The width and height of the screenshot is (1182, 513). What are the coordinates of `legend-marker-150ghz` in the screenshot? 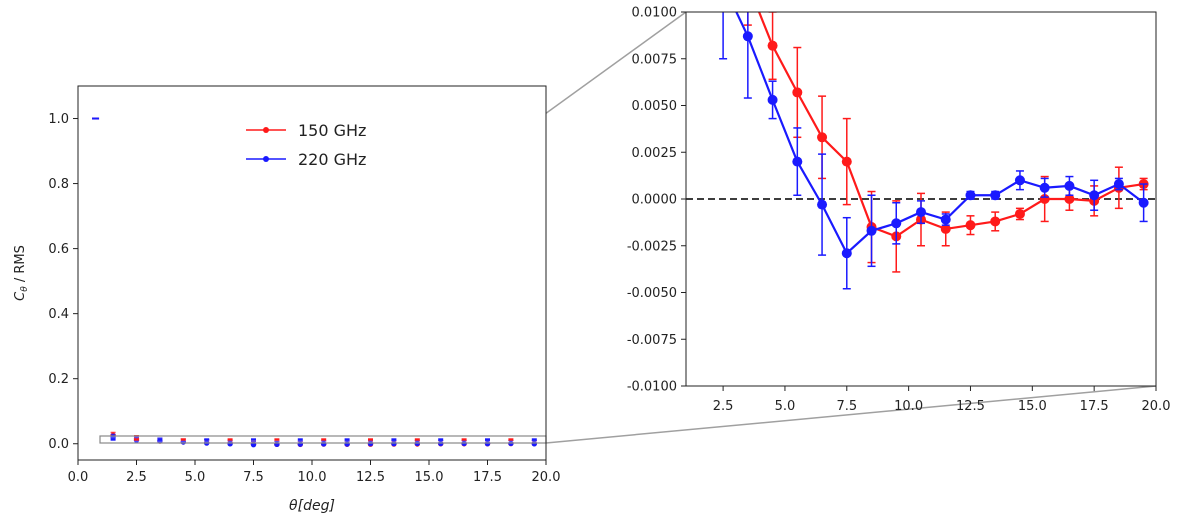 It's located at (266, 130).